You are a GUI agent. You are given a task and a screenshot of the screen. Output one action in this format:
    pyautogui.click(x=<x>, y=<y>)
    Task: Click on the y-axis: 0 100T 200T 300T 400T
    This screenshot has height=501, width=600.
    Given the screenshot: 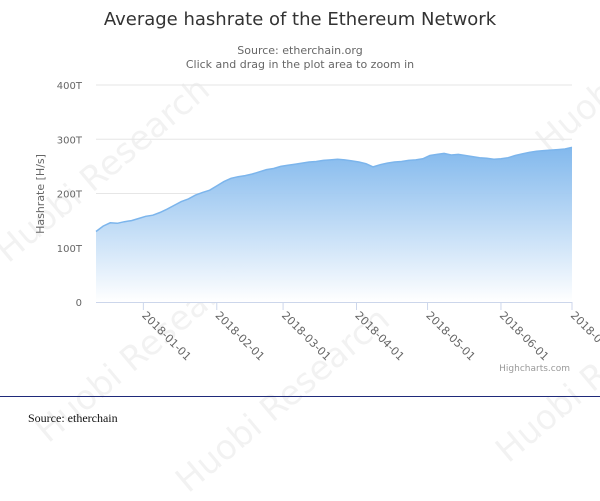 What is the action you would take?
    pyautogui.click(x=70, y=195)
    